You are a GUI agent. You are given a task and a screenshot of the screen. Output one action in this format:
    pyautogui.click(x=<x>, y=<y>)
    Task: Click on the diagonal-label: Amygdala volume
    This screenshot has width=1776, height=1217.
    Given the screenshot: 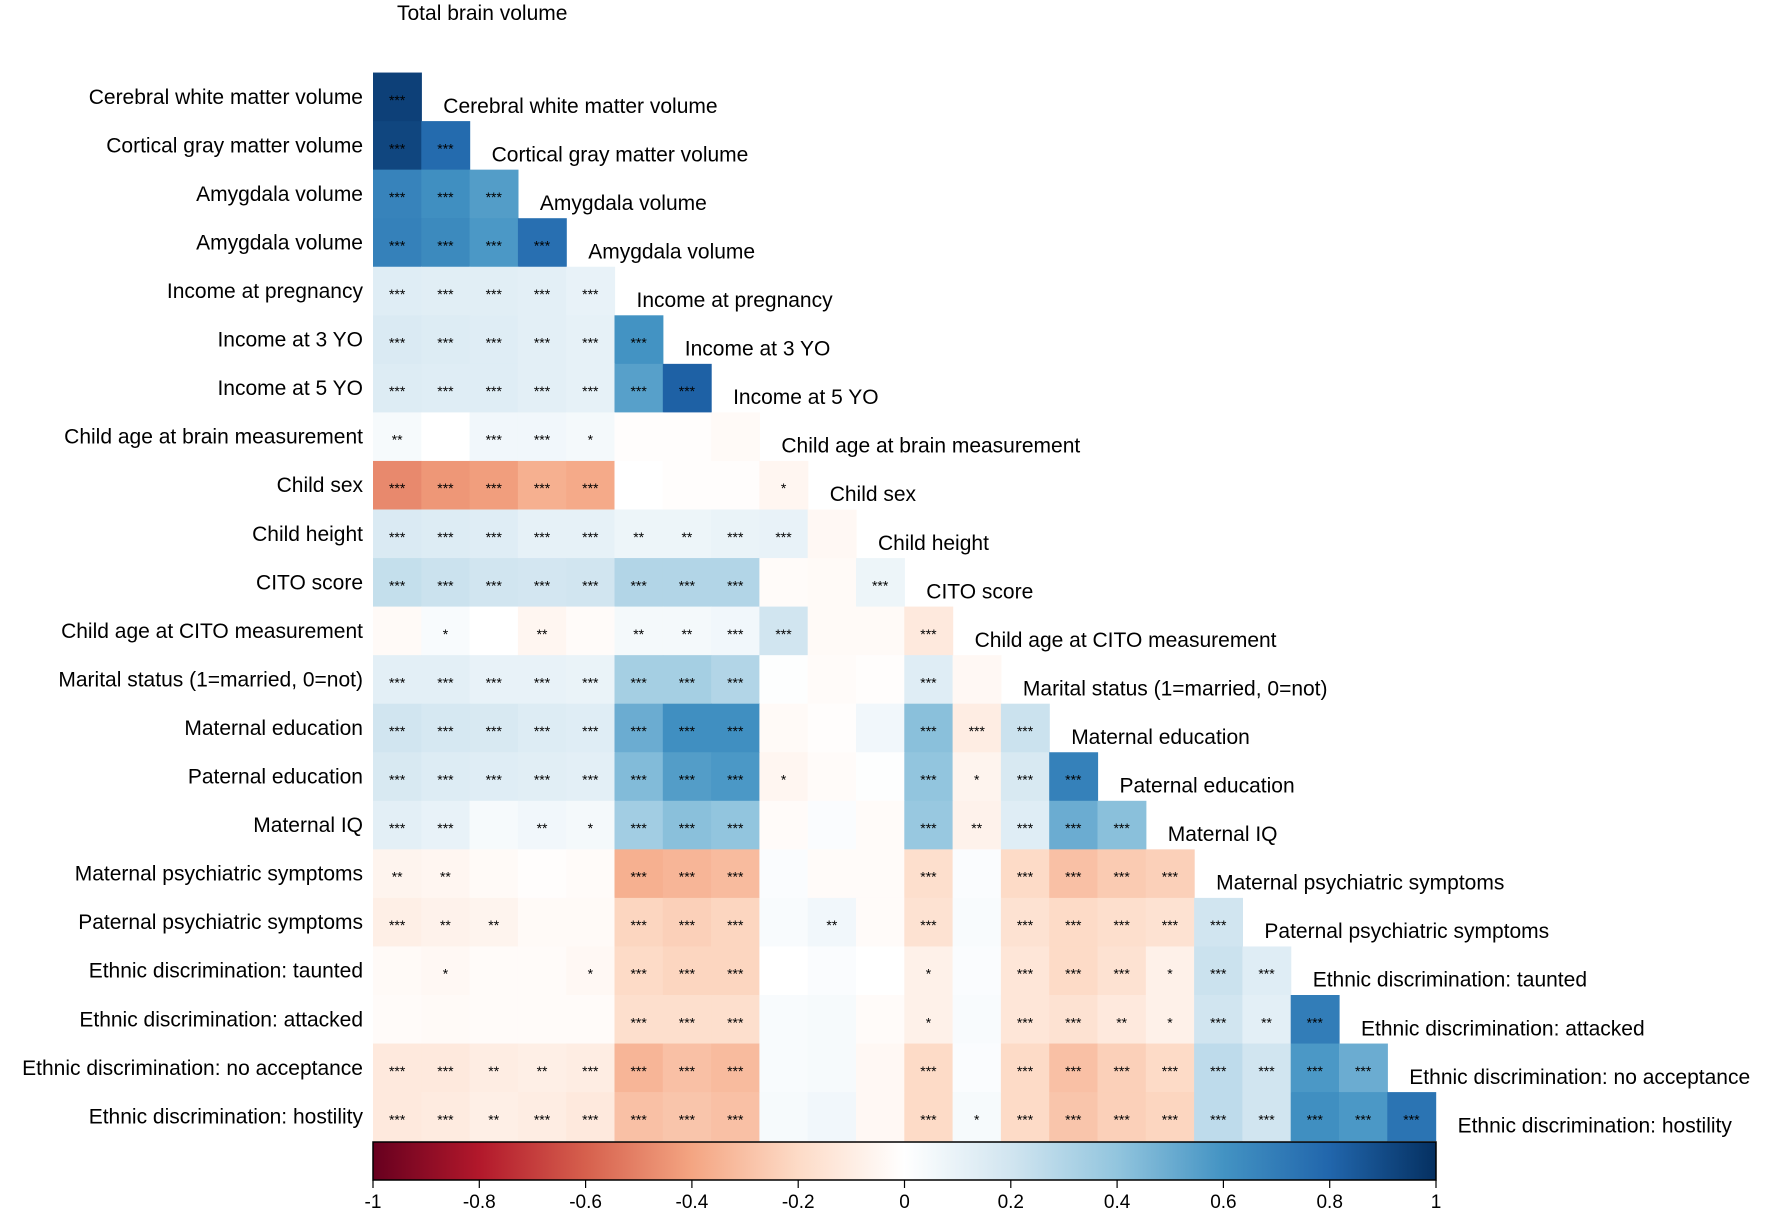 What is the action you would take?
    pyautogui.click(x=671, y=251)
    